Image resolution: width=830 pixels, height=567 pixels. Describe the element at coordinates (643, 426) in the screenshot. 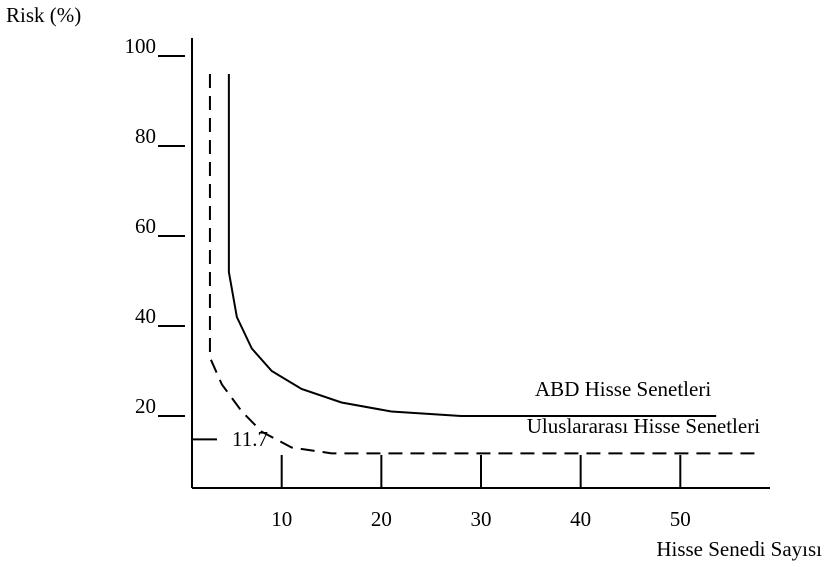

I see `series-label: Uluslararası Hisse Senetleri` at that location.